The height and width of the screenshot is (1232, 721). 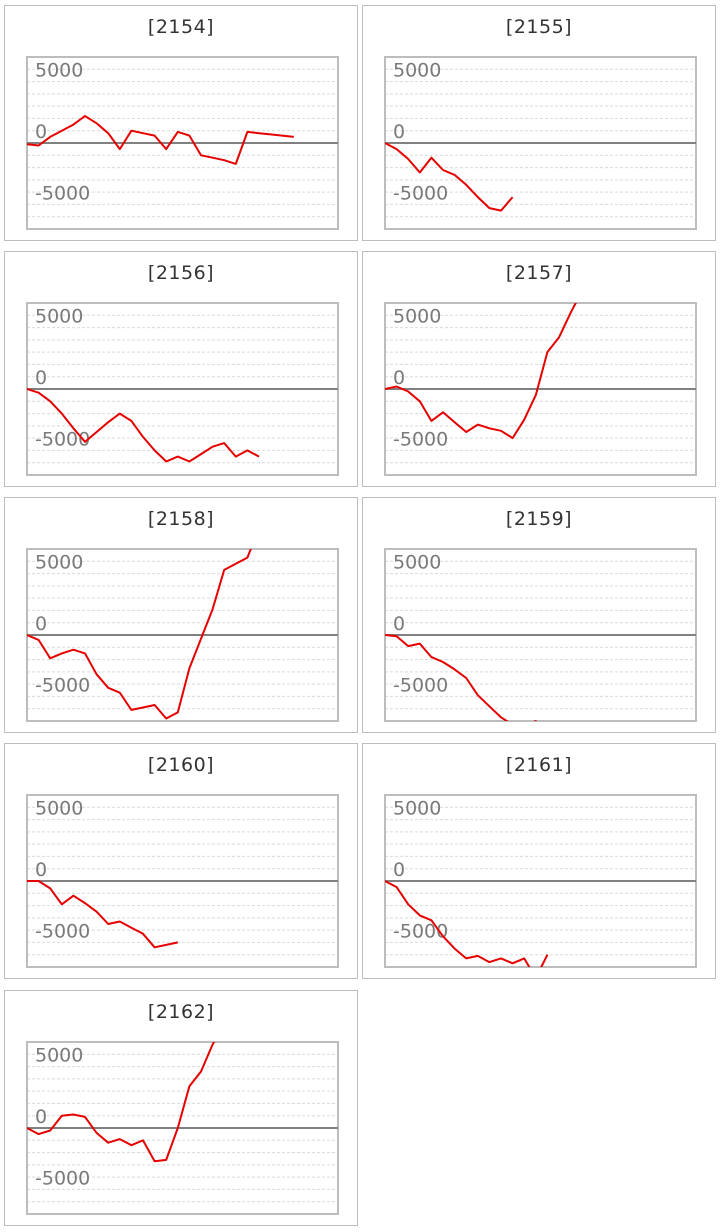 I want to click on chart-title: [2161], so click(x=539, y=765).